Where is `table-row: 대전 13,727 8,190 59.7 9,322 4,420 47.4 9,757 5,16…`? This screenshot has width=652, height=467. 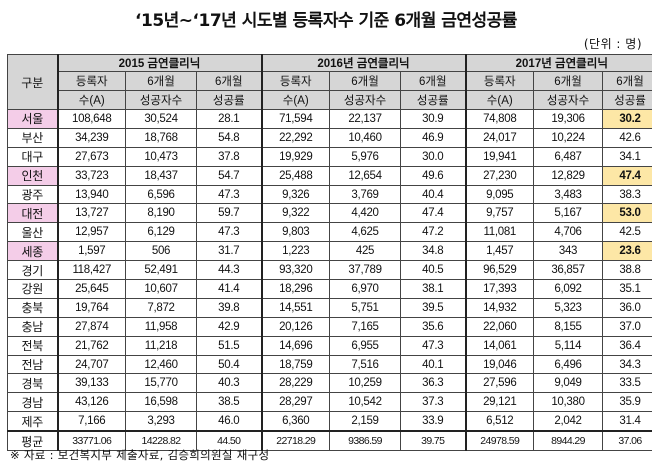 table-row: 대전 13,727 8,190 59.7 9,322 4,420 47.4 9,757 5,16… is located at coordinates (329, 213).